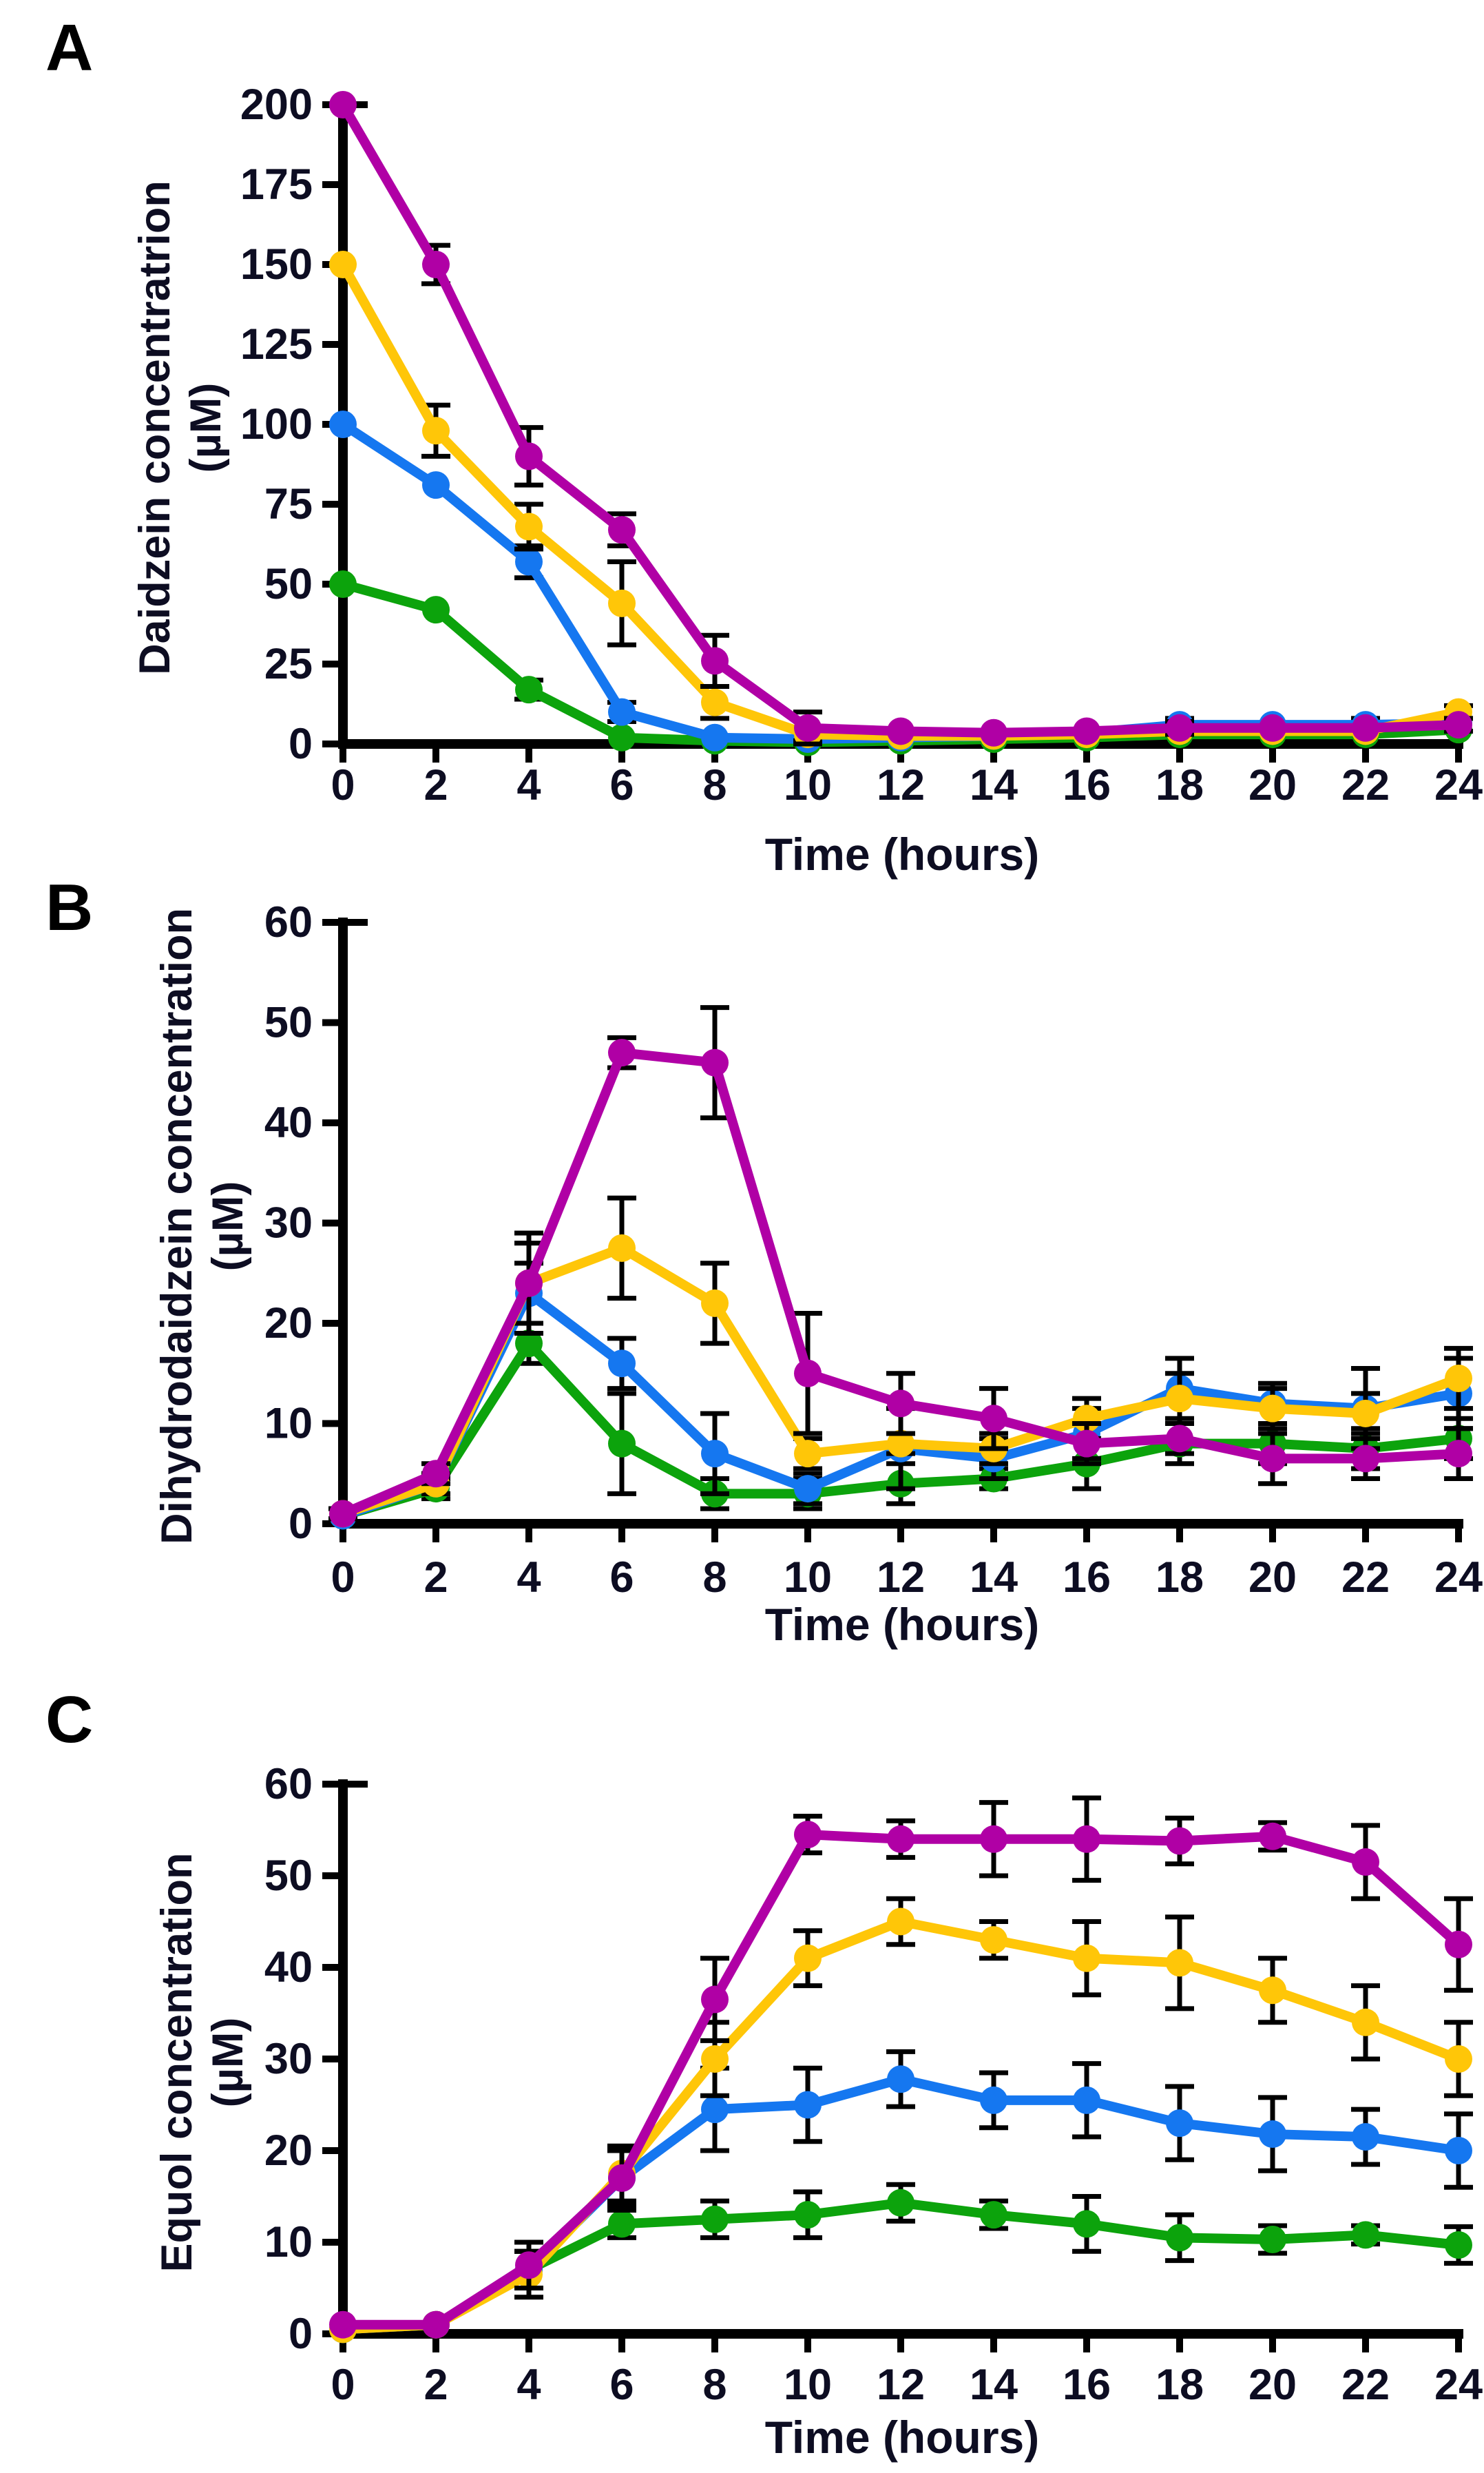 Image resolution: width=1484 pixels, height=2473 pixels. Describe the element at coordinates (902, 1624) in the screenshot. I see `panel-b-x-axis-label: Time (hours)` at that location.